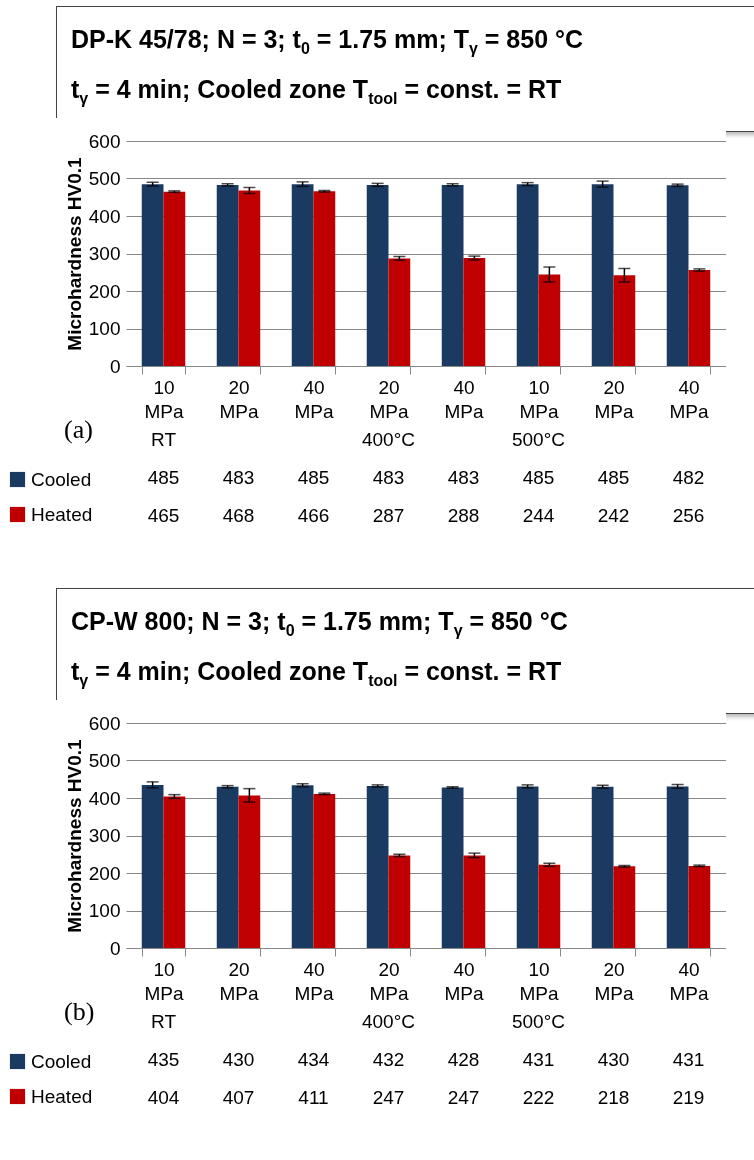  What do you see at coordinates (313, 1097) in the screenshot?
I see `data-label: 411` at bounding box center [313, 1097].